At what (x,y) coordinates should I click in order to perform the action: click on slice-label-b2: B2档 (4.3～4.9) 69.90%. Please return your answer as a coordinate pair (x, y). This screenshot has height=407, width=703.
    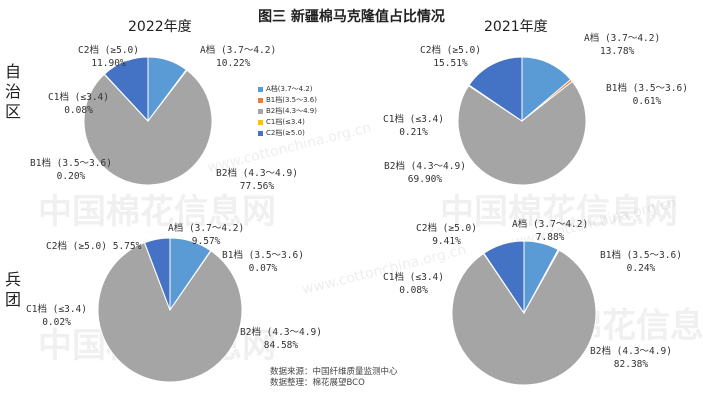
    Looking at the image, I should click on (425, 173).